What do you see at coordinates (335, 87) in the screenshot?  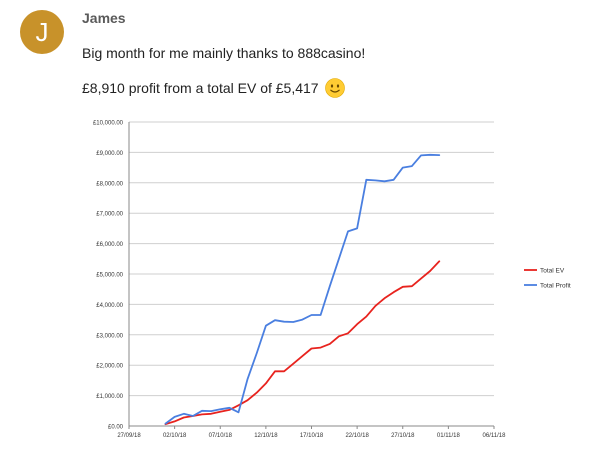 I see `slightly-smiling-face-icon` at bounding box center [335, 87].